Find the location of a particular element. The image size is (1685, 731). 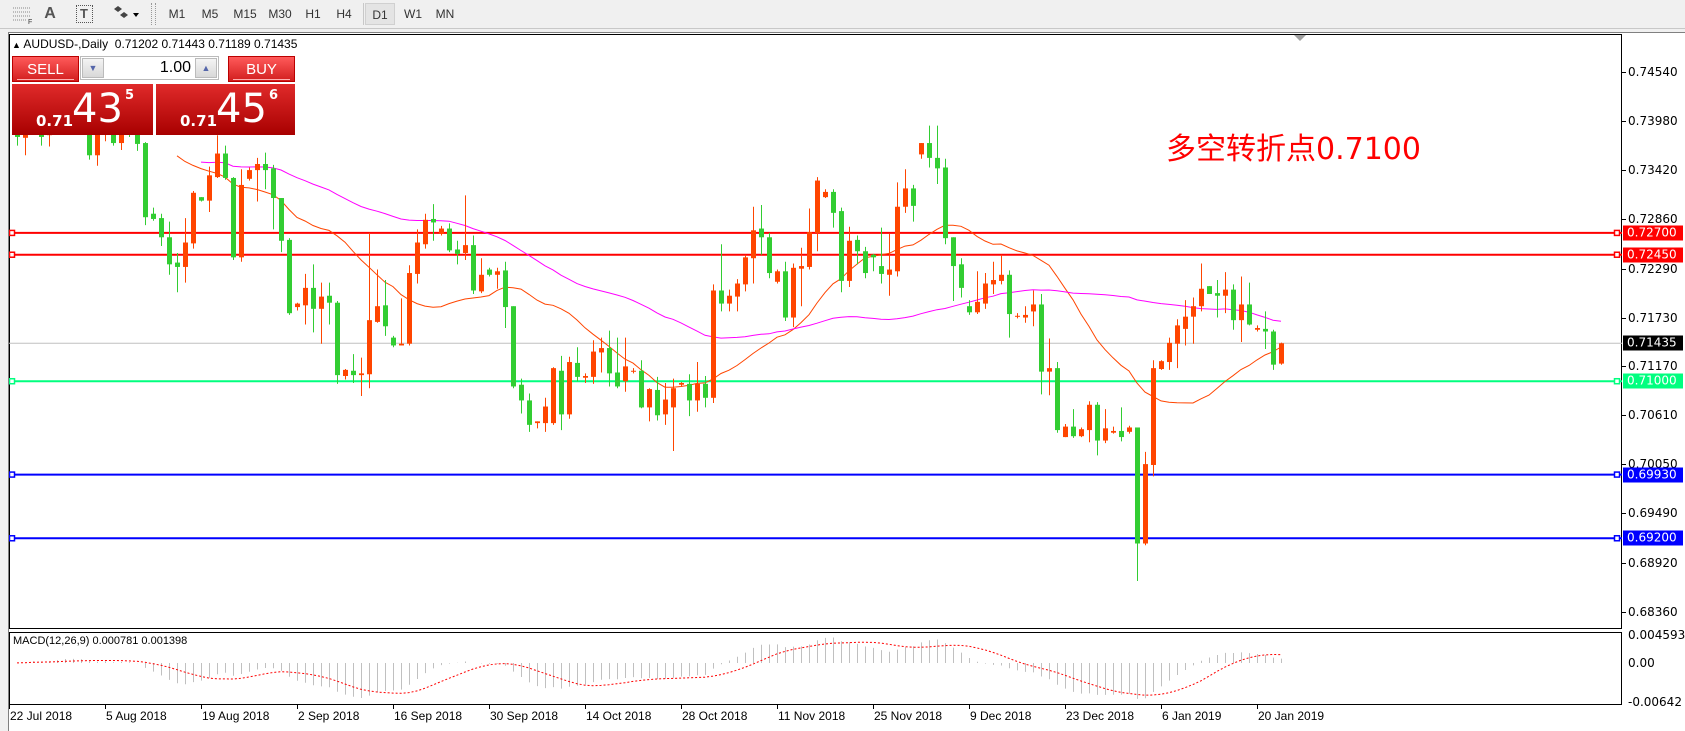

sell-price-box: 0.71 43 5 is located at coordinates (82, 109).